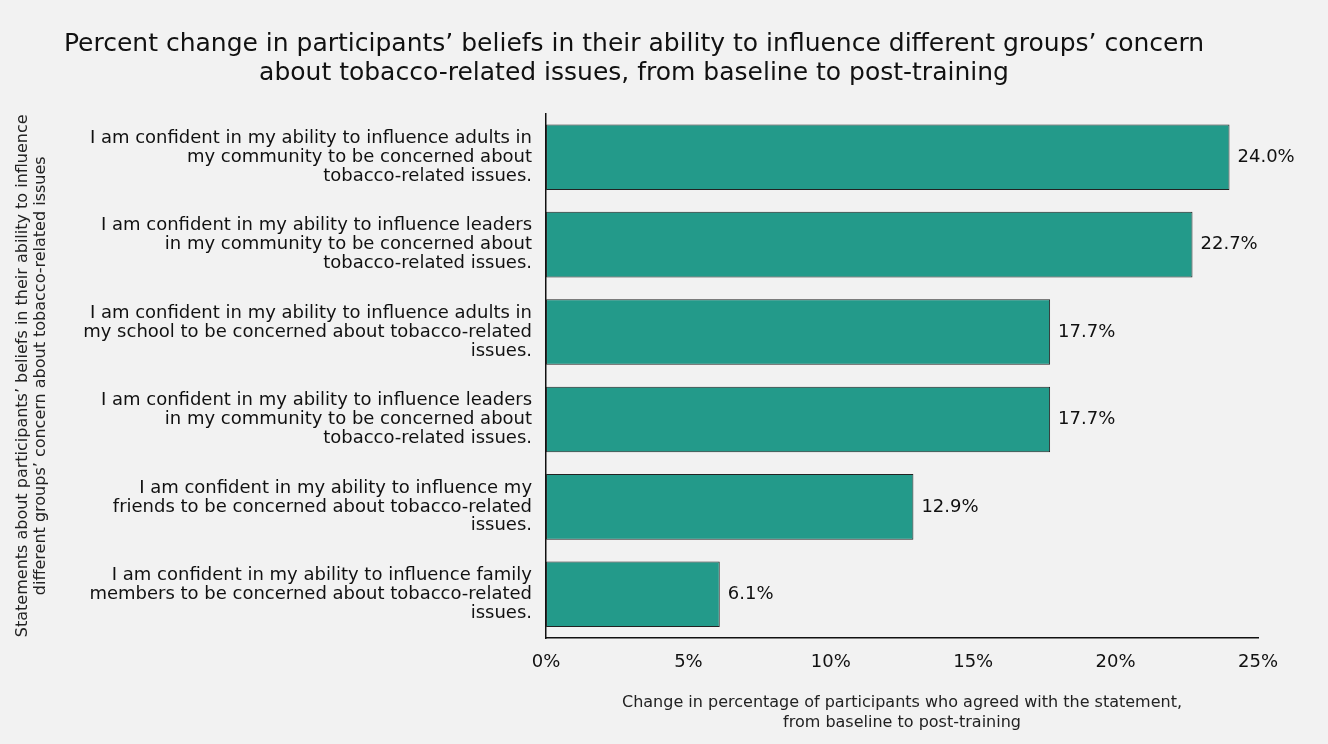 Image resolution: width=1328 pixels, height=744 pixels. I want to click on y-tick-label: I am confident in my ability to influence family members to be concerned about tobacco-related issues., so click(311, 592).